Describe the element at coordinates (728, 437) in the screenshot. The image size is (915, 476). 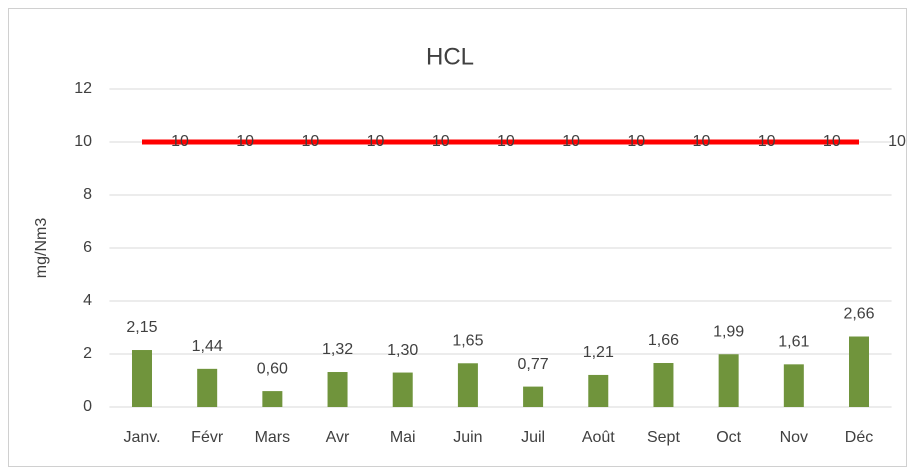
I see `x-tick-label: Oct` at that location.